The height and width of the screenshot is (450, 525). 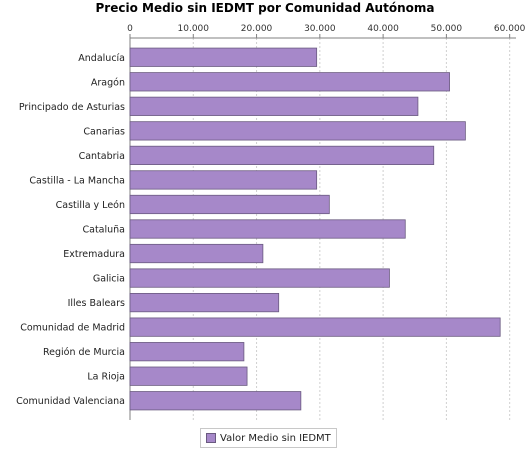 What do you see at coordinates (509, 29) in the screenshot?
I see `x-tick-label: 60.000` at bounding box center [509, 29].